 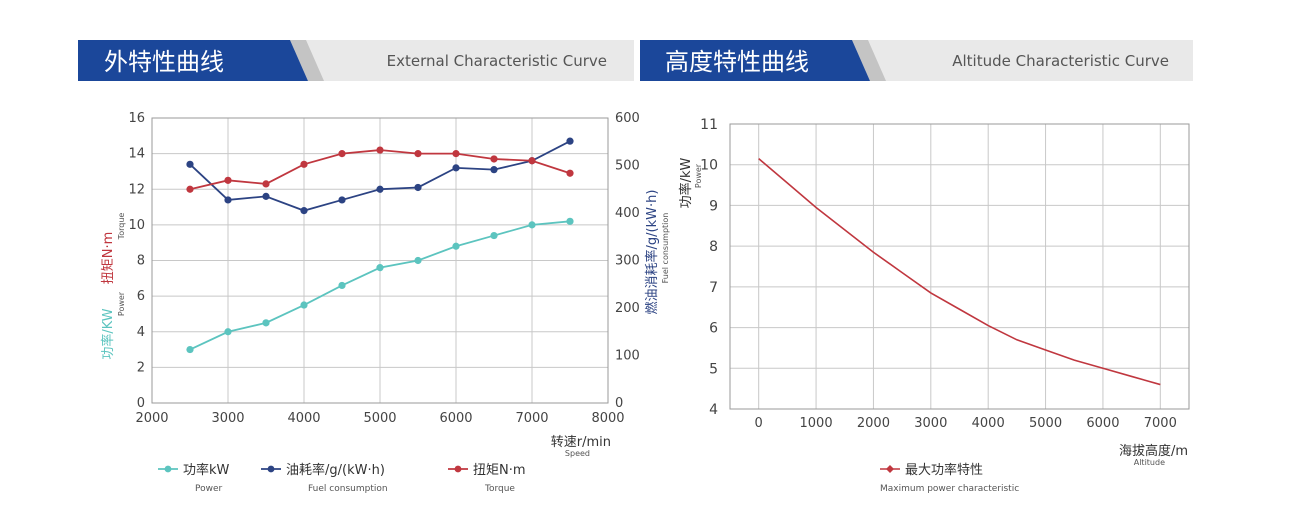 What do you see at coordinates (652, 252) in the screenshot?
I see `y-right-title: 燃油消耗率/g/(kW·h)` at bounding box center [652, 252].